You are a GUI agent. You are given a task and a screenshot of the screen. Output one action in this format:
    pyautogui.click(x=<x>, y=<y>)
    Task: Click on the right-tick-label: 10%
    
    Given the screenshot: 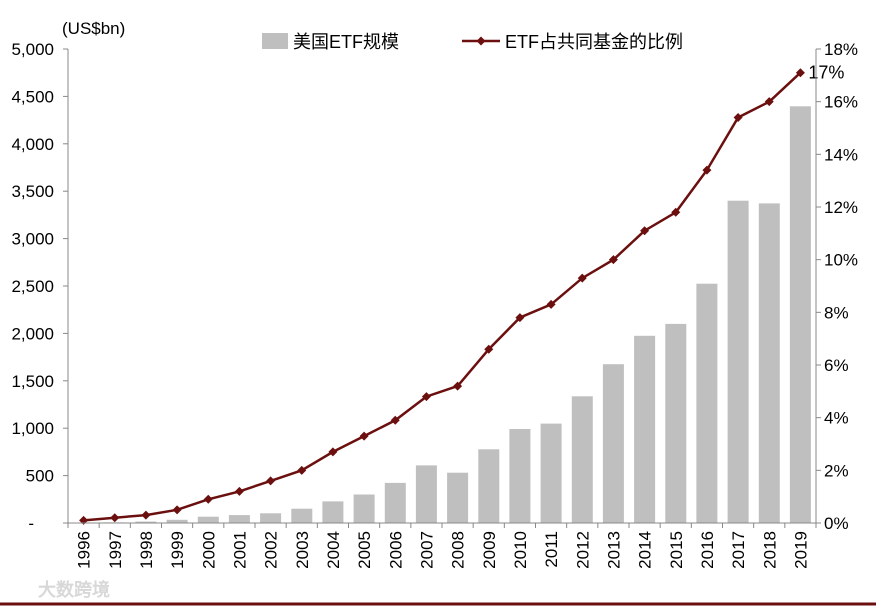 What is the action you would take?
    pyautogui.click(x=841, y=260)
    